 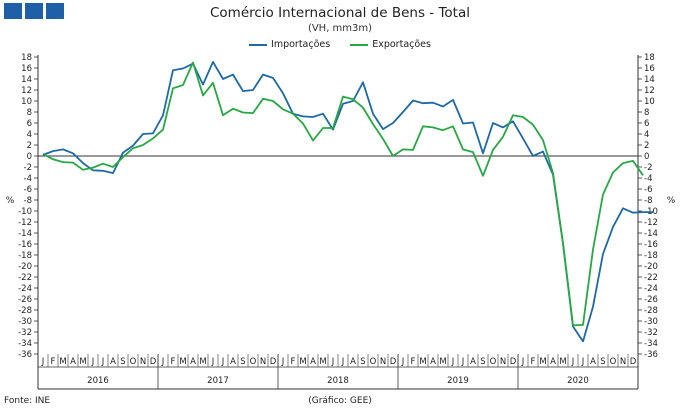 What do you see at coordinates (25, 234) in the screenshot?
I see `y-tick-label-left: -14` at bounding box center [25, 234].